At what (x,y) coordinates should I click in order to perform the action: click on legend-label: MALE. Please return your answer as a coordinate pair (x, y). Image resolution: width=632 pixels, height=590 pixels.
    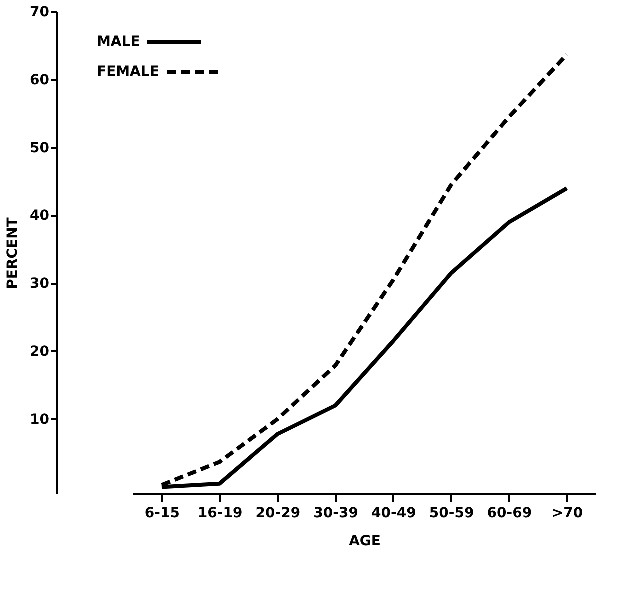
    Looking at the image, I should click on (118, 42).